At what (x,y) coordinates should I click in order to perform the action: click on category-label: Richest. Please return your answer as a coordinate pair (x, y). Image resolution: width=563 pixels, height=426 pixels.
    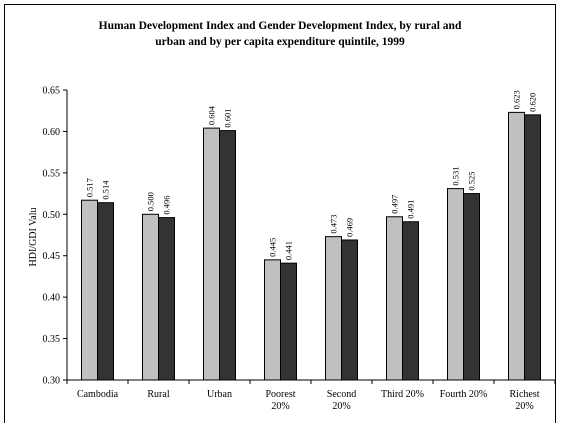
    Looking at the image, I should click on (525, 394).